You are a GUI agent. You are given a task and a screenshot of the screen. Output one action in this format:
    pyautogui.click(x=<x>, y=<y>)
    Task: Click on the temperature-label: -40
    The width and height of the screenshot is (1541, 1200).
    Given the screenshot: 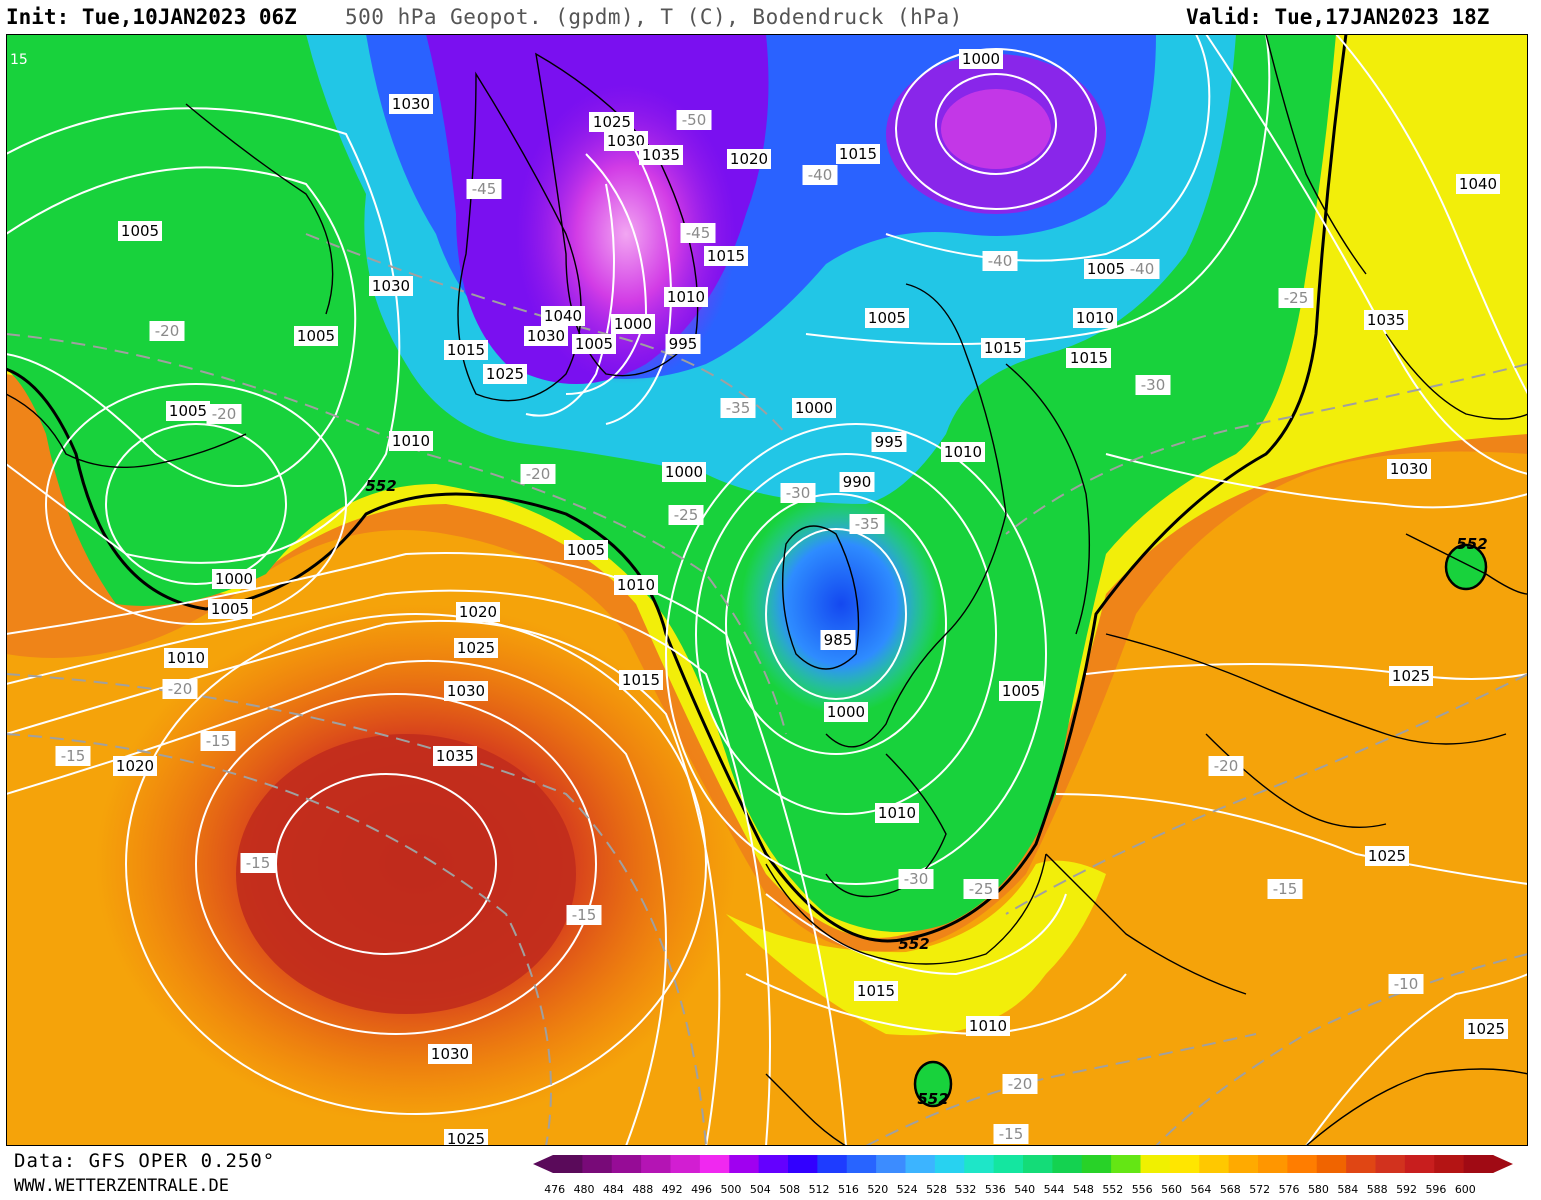 What is the action you would take?
    pyautogui.click(x=820, y=175)
    